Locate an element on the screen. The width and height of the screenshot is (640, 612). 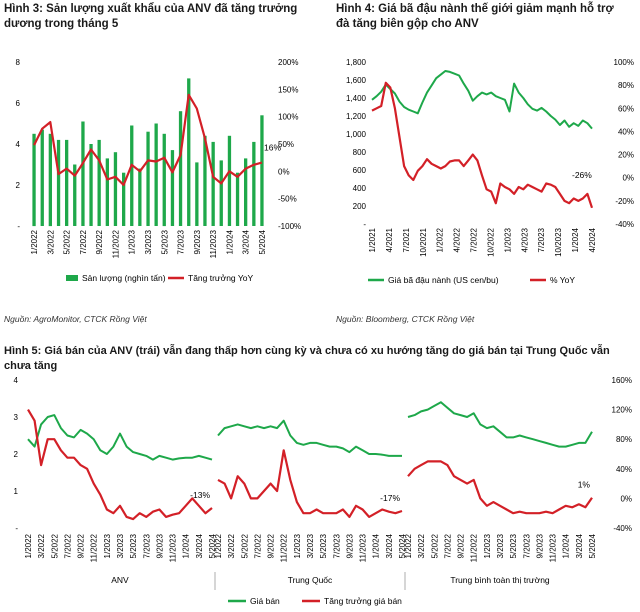
fig5-right-tick: 80% is located at coordinates (624, 439).